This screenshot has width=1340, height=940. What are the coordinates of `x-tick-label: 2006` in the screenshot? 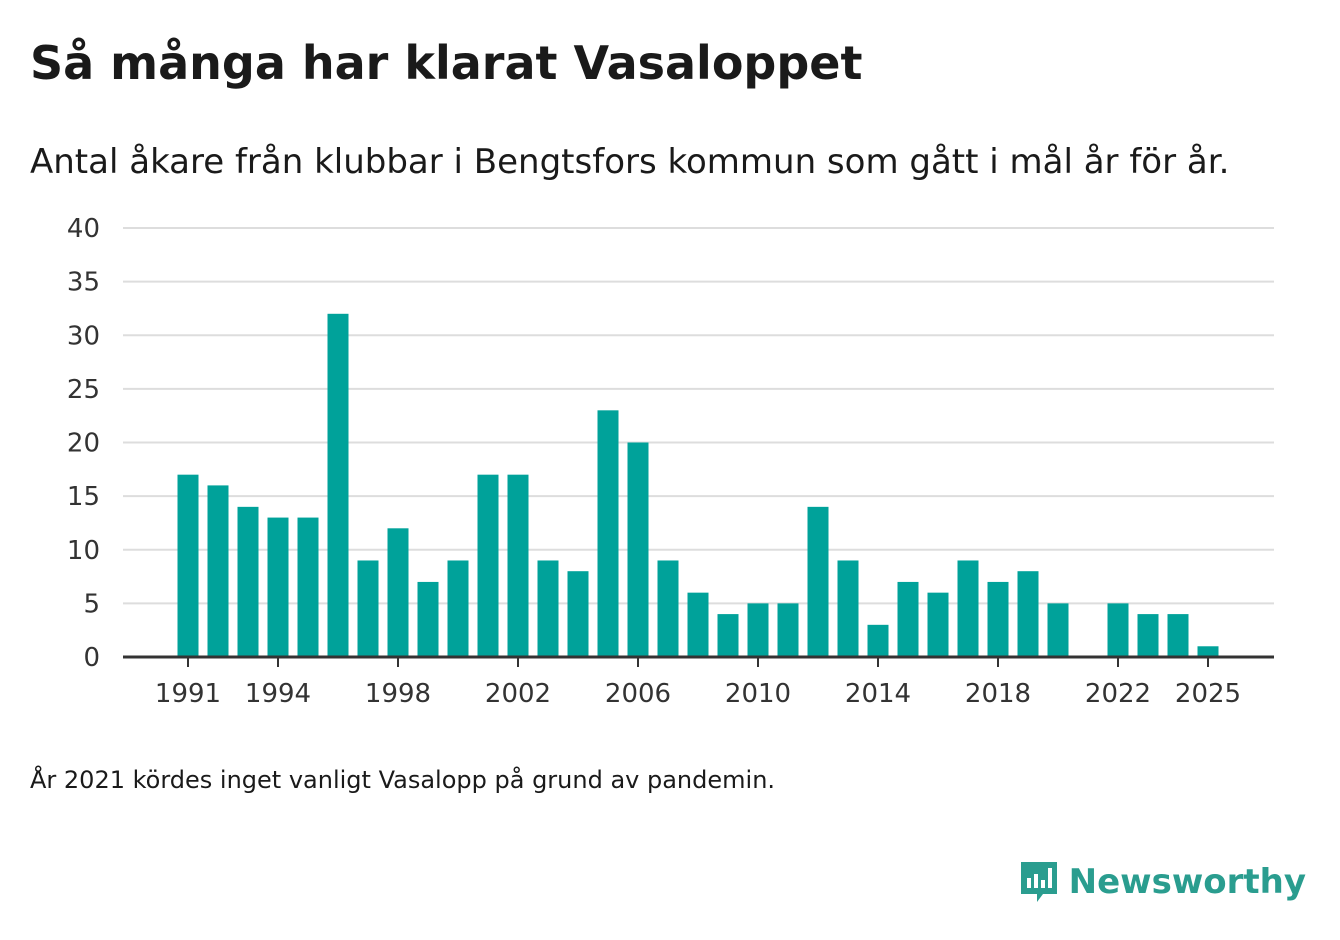 It's located at (638, 694).